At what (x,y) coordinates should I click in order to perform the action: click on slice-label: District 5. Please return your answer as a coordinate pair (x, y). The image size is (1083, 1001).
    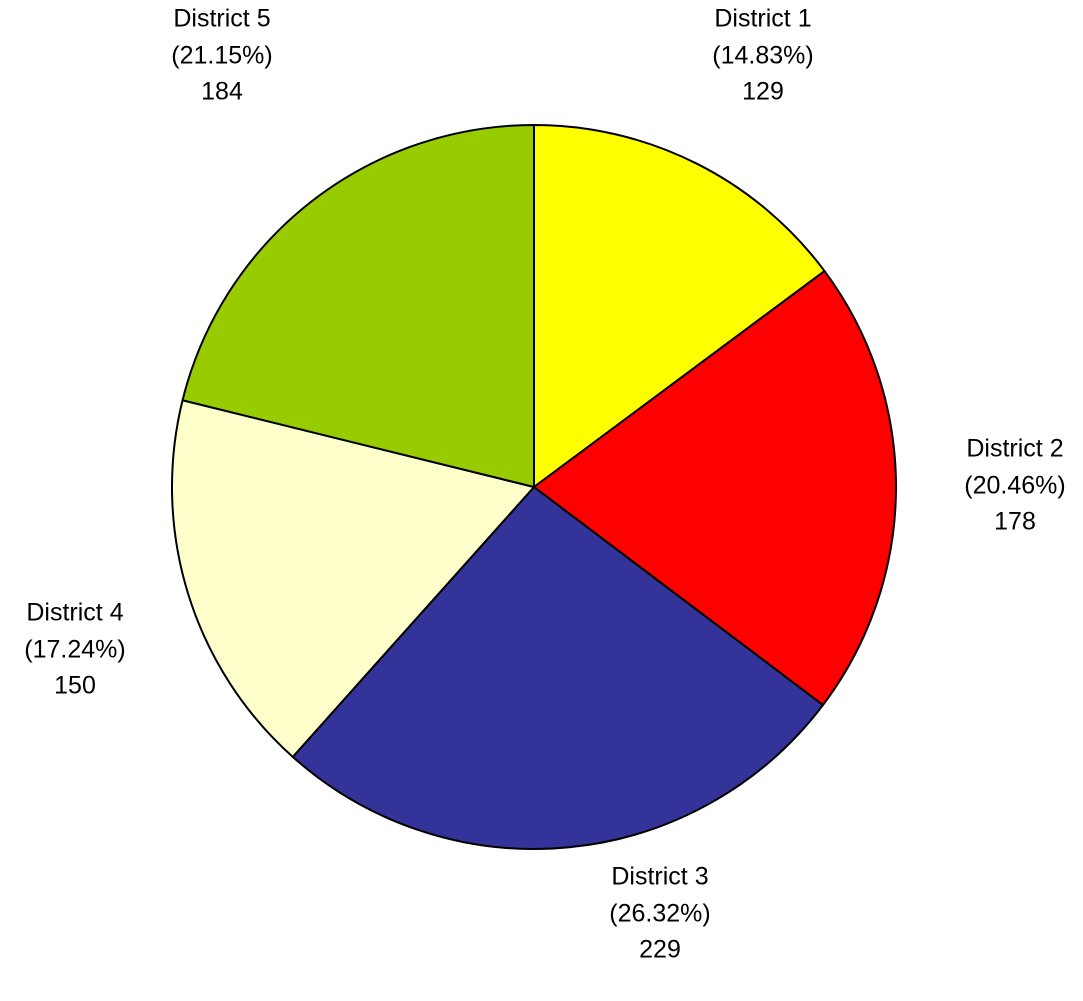
    Looking at the image, I should click on (221, 19).